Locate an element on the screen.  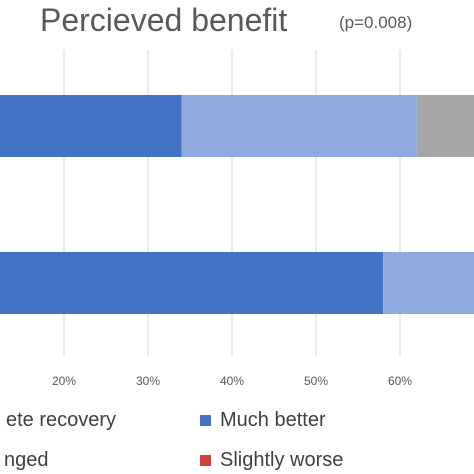
legend-item-unchanged: nged is located at coordinates (75, 460).